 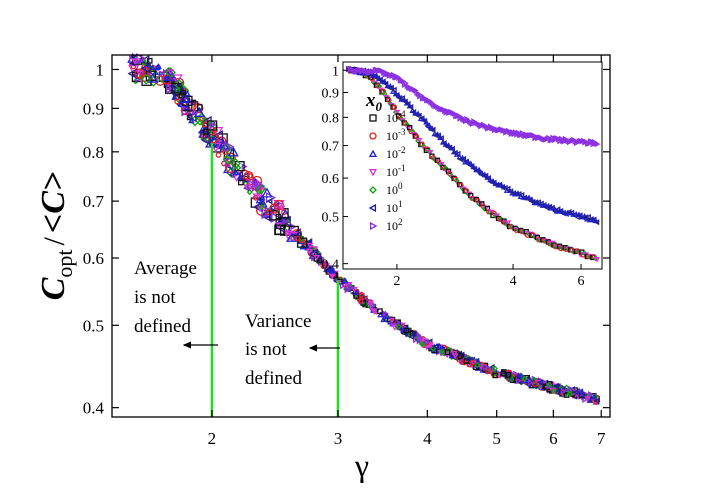 I want to click on y-tick-label: 0.8, so click(x=93, y=152).